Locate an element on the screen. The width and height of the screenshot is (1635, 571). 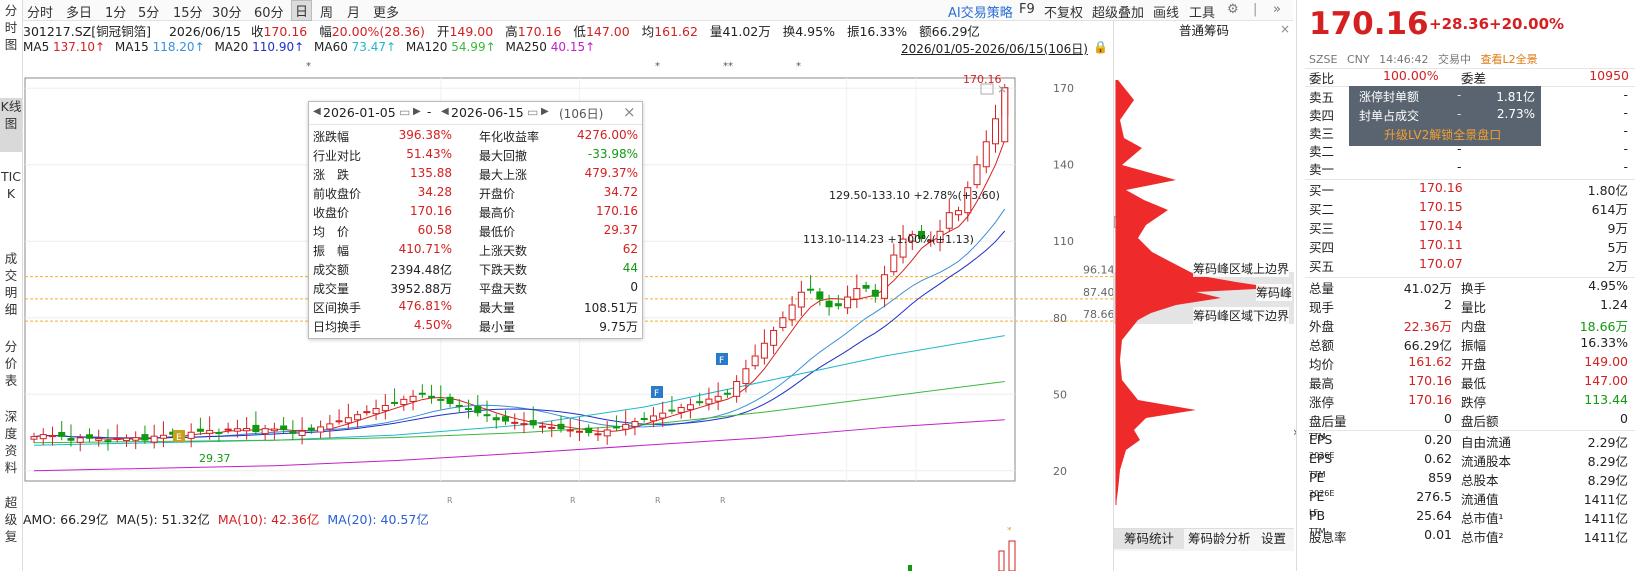
ai-strategy-link: AI交易策略 is located at coordinates (980, 13).